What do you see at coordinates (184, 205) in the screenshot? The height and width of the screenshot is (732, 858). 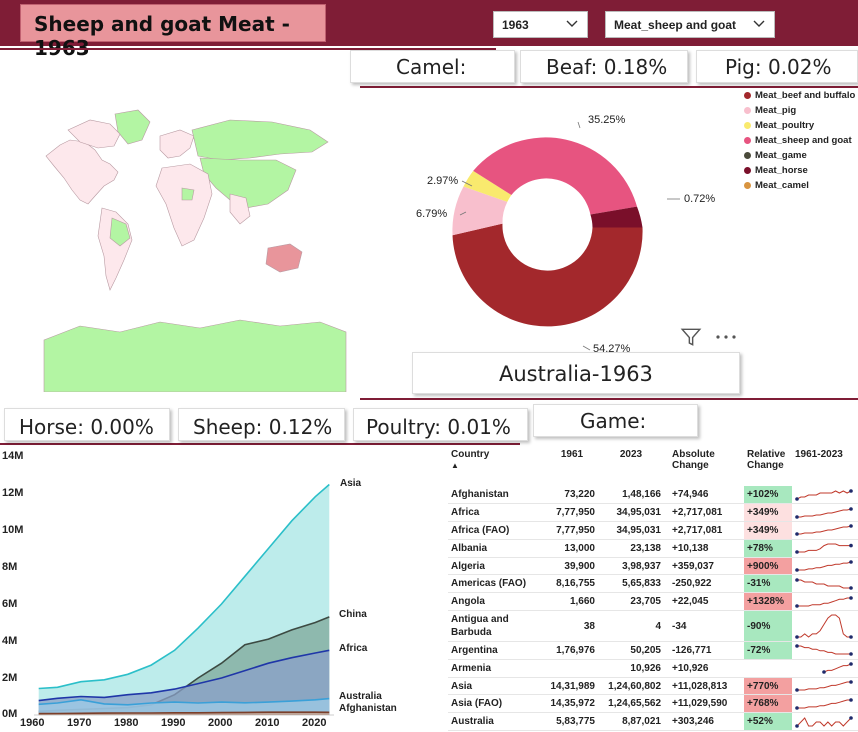 I see `map-region-africa` at bounding box center [184, 205].